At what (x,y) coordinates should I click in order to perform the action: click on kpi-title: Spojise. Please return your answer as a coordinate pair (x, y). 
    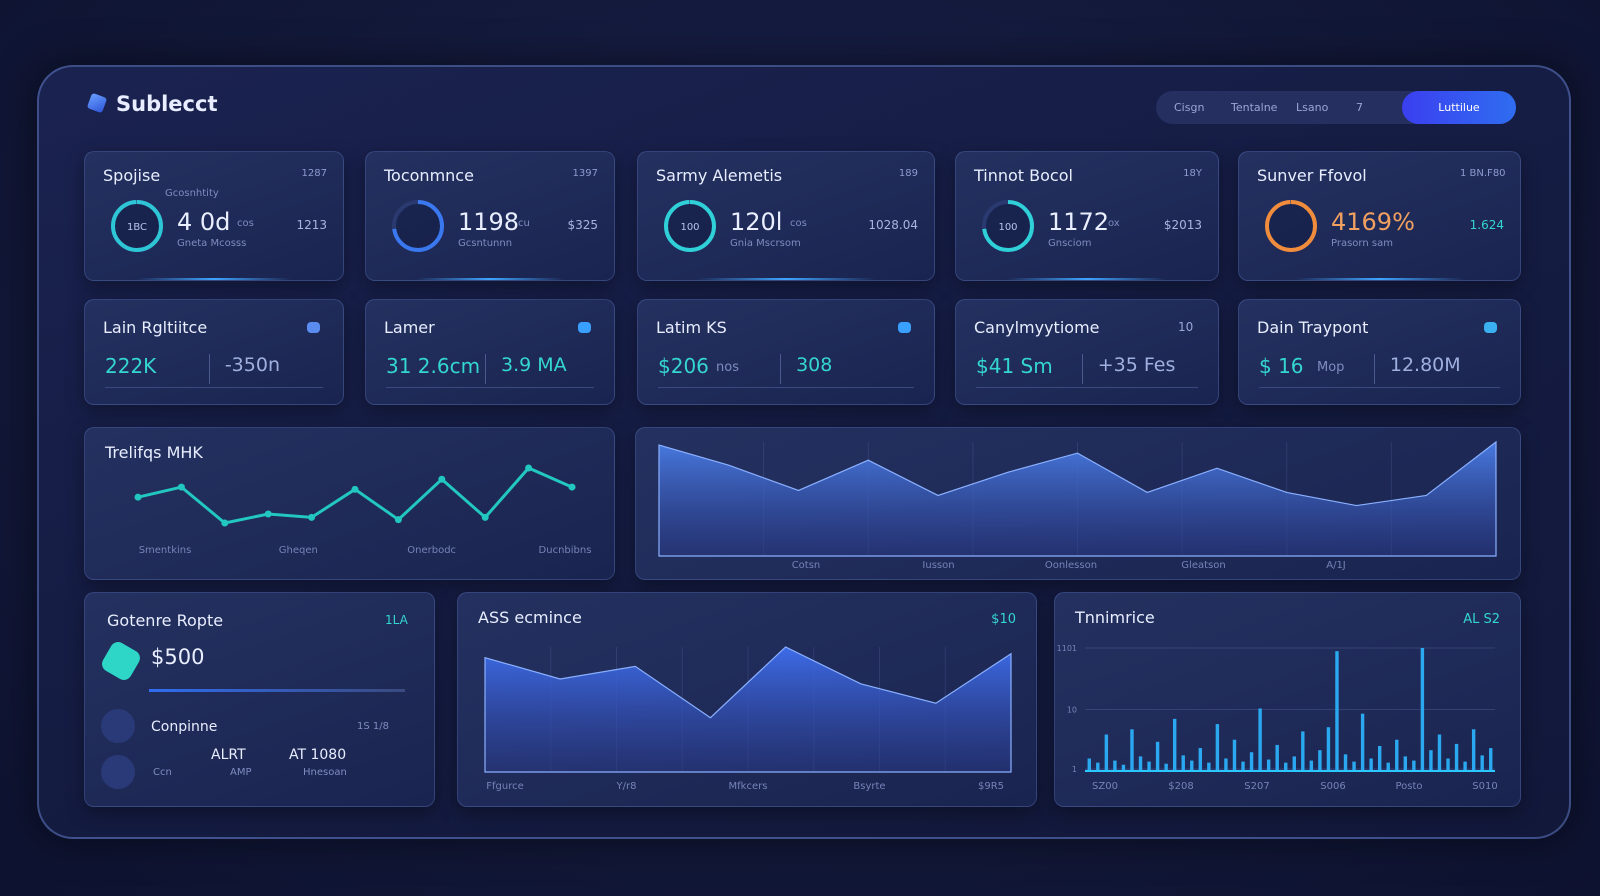
    Looking at the image, I should click on (132, 175).